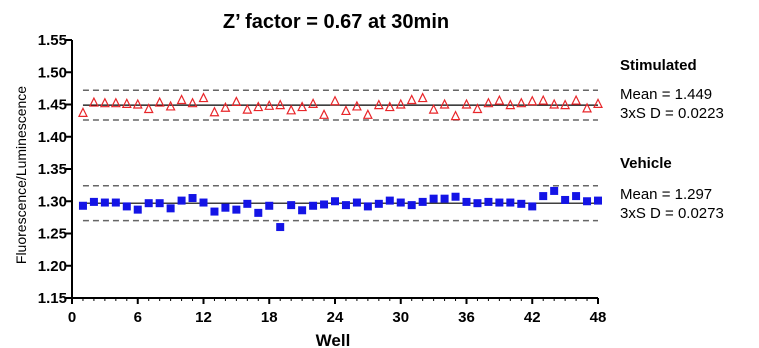 The image size is (759, 348). I want to click on x-tick-label: 48, so click(598, 317).